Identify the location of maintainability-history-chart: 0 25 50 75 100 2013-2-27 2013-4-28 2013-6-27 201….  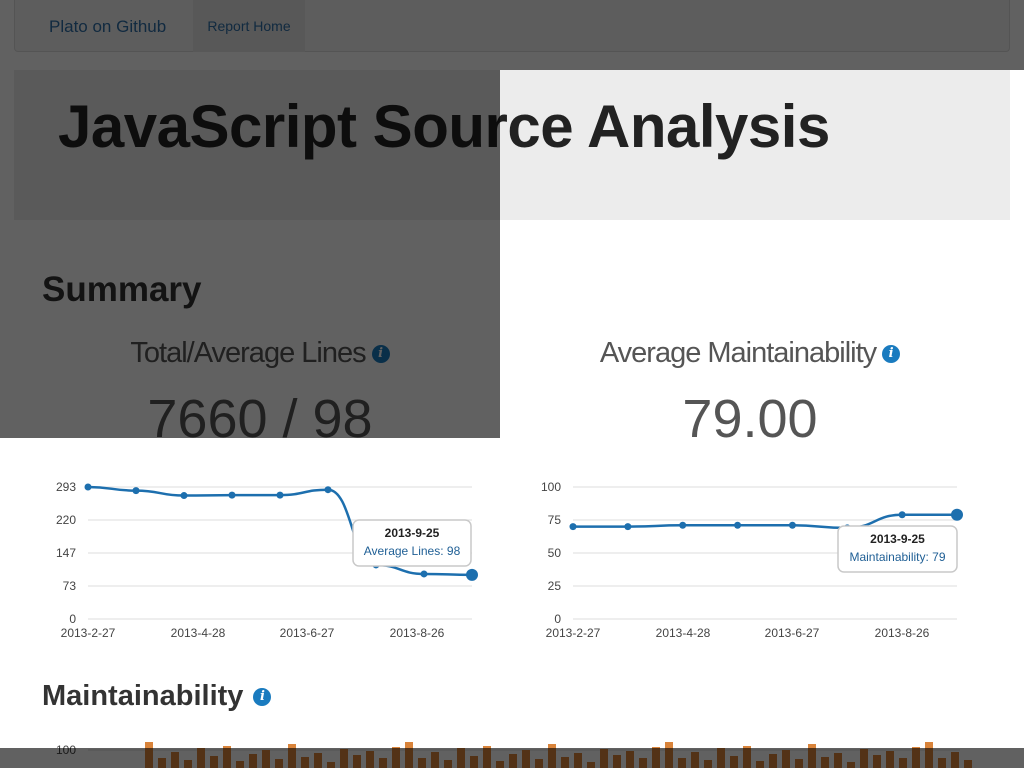
(745, 560).